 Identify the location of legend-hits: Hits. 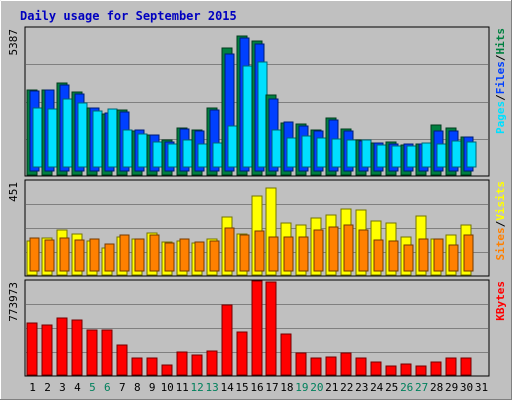
(500, 41).